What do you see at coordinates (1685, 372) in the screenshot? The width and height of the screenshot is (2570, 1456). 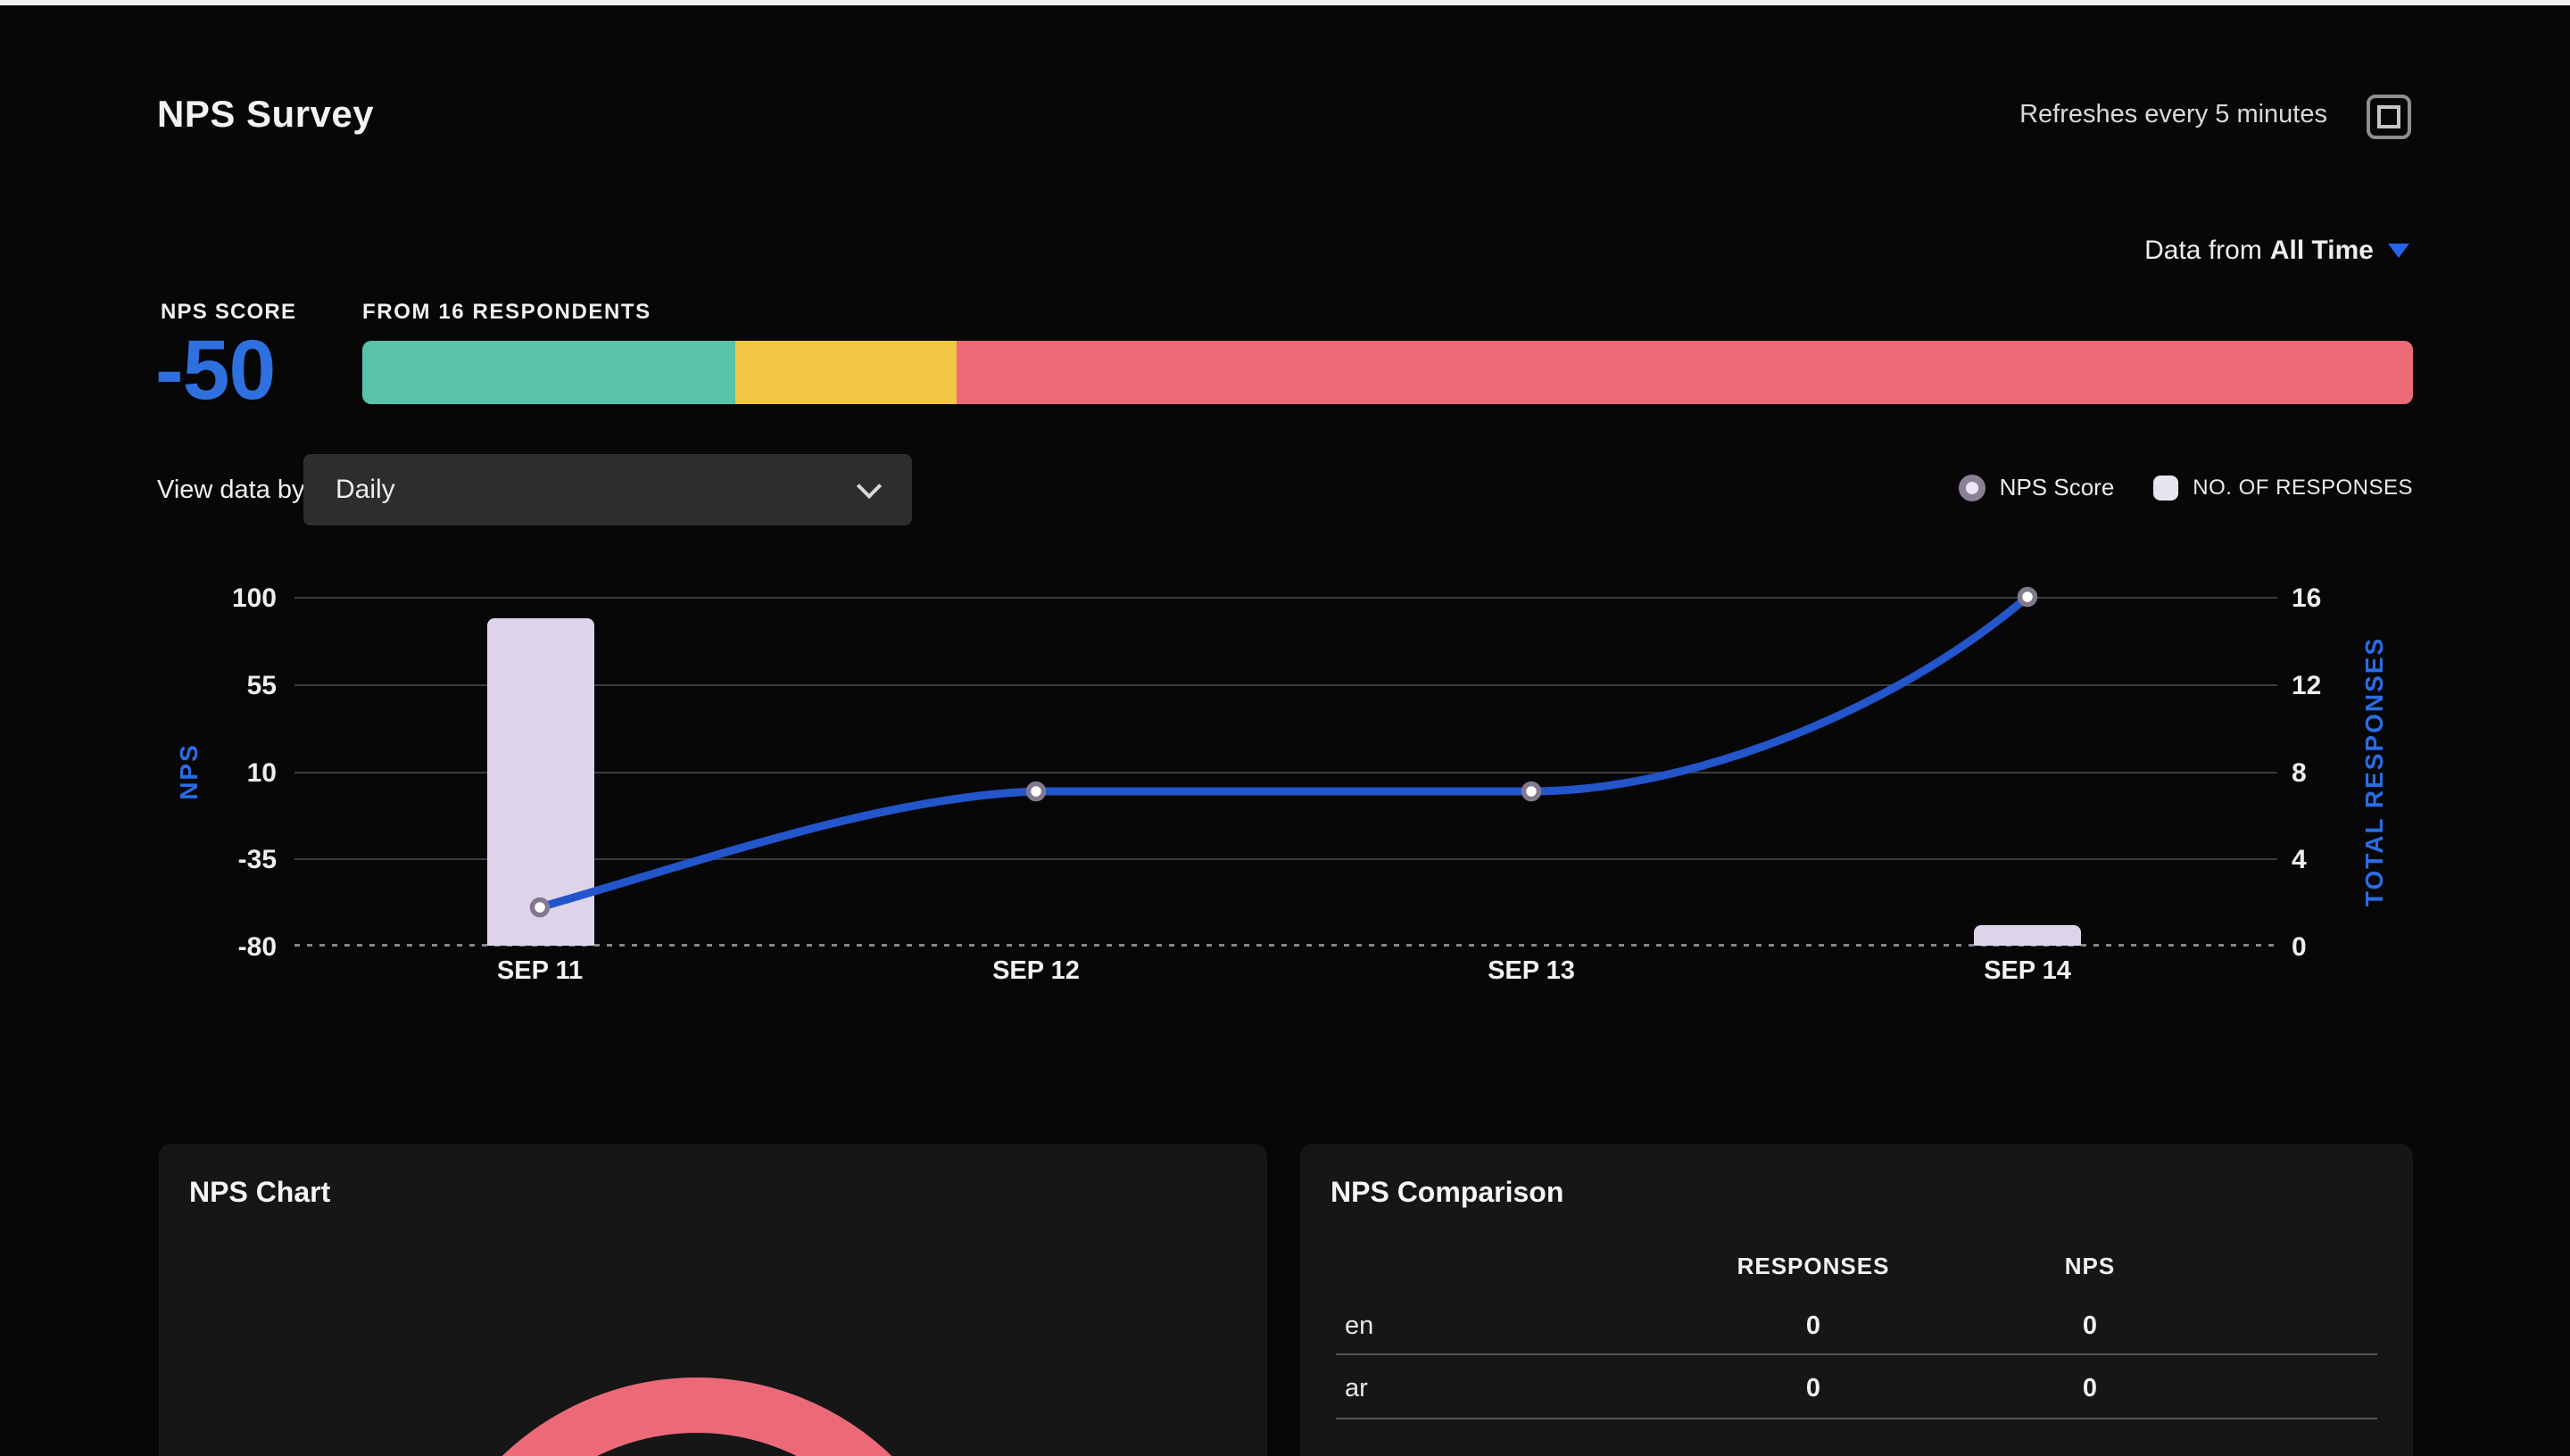 I see `detractors-segment` at bounding box center [1685, 372].